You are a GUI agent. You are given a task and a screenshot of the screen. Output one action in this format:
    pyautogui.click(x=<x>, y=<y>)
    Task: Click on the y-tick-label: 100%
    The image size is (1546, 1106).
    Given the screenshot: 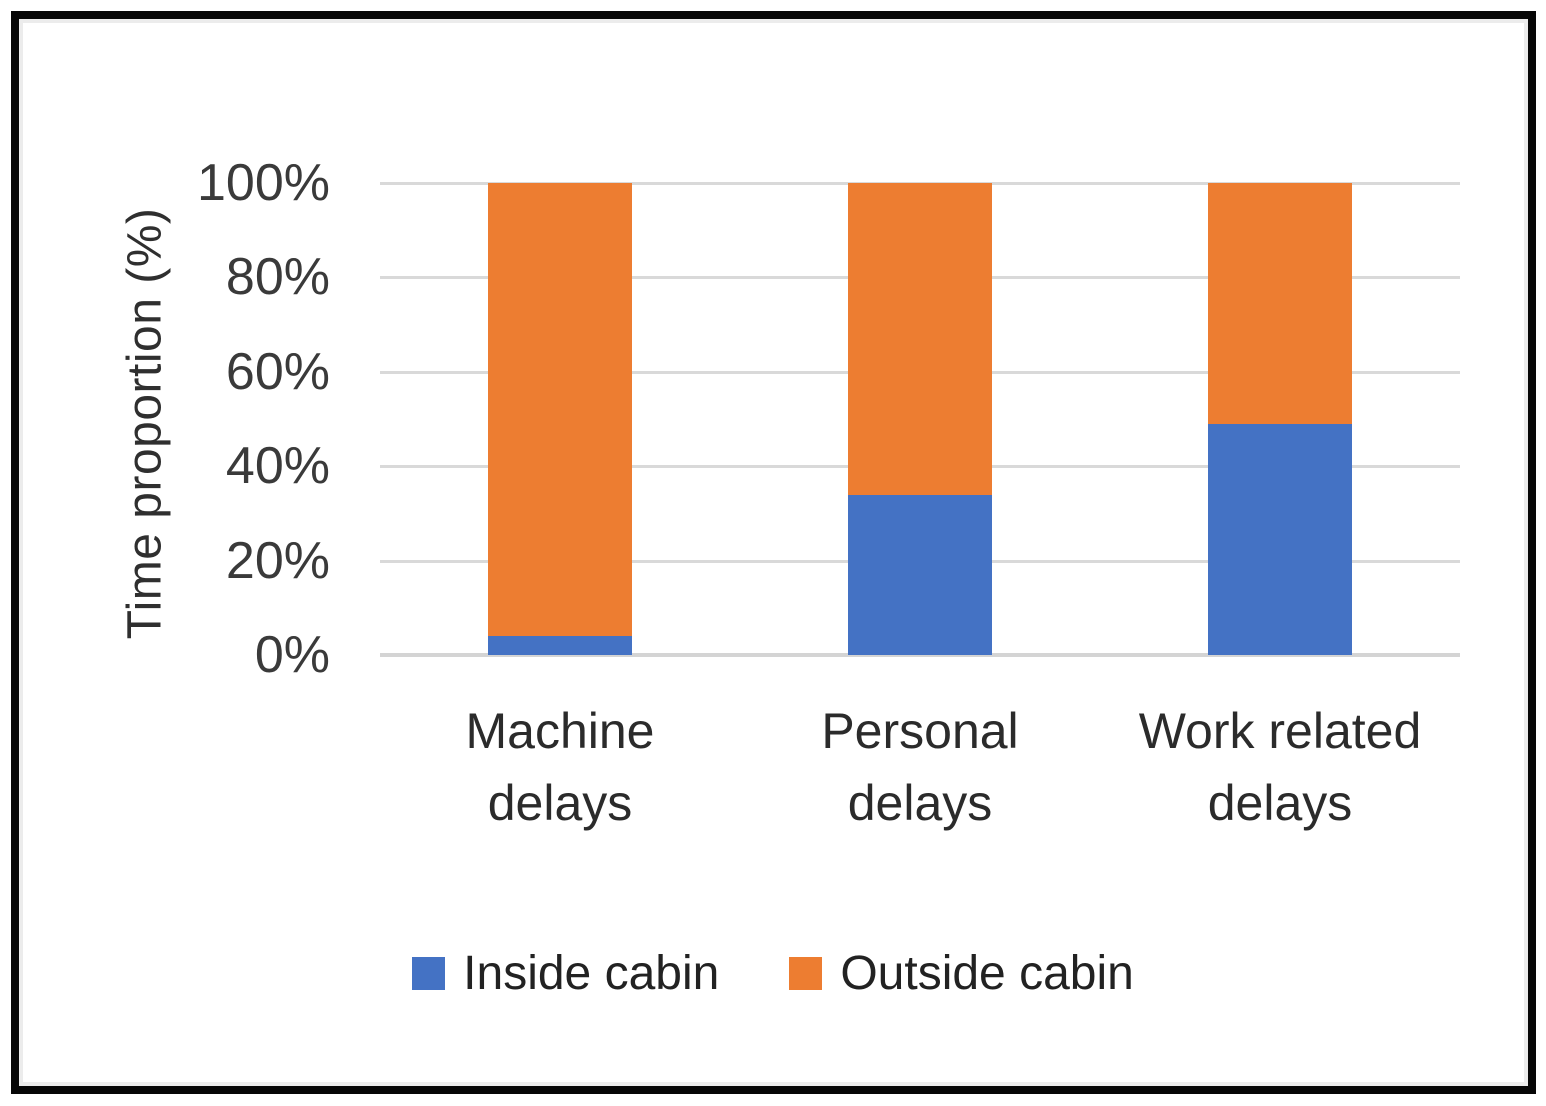 What is the action you would take?
    pyautogui.click(x=263, y=183)
    